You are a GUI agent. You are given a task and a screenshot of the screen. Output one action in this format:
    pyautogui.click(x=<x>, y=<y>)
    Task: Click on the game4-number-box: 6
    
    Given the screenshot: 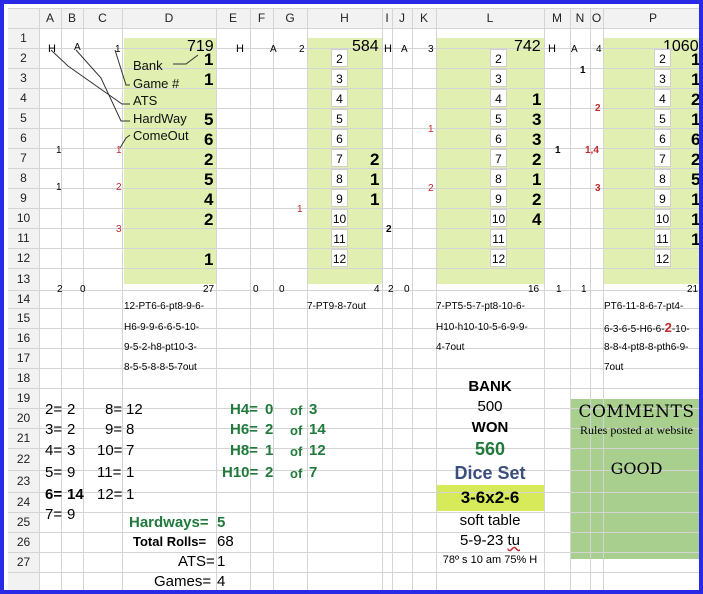 What is the action you would take?
    pyautogui.click(x=662, y=138)
    